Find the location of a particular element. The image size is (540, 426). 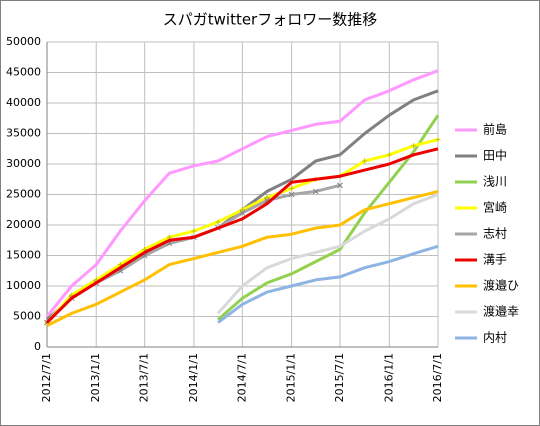

y-tick-label: 20000 is located at coordinates (23, 224).